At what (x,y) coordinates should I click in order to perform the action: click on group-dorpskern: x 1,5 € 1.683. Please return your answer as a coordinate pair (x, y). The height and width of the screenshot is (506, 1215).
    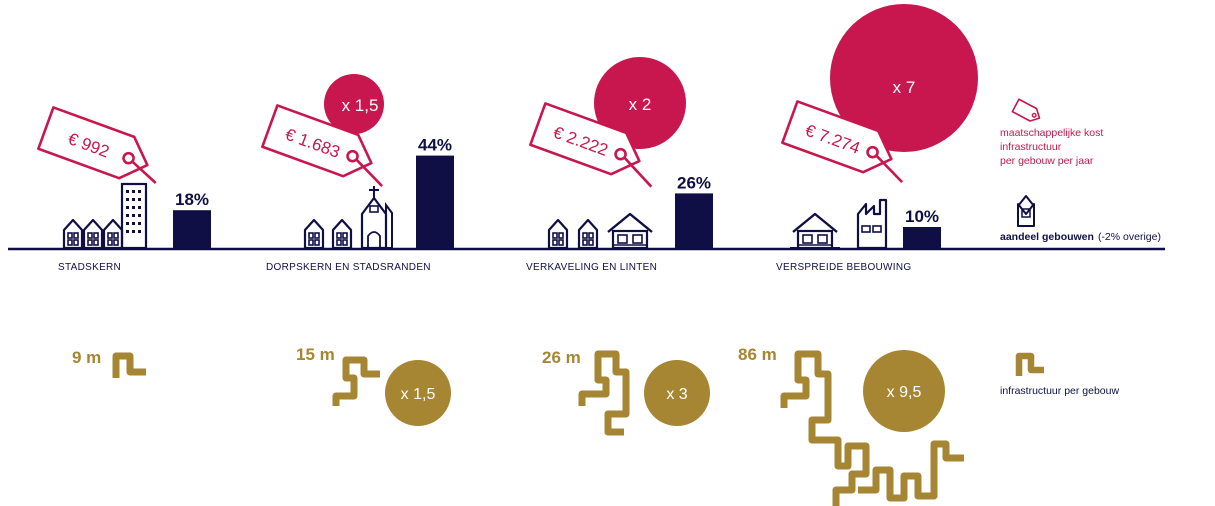
    Looking at the image, I should click on (327, 162).